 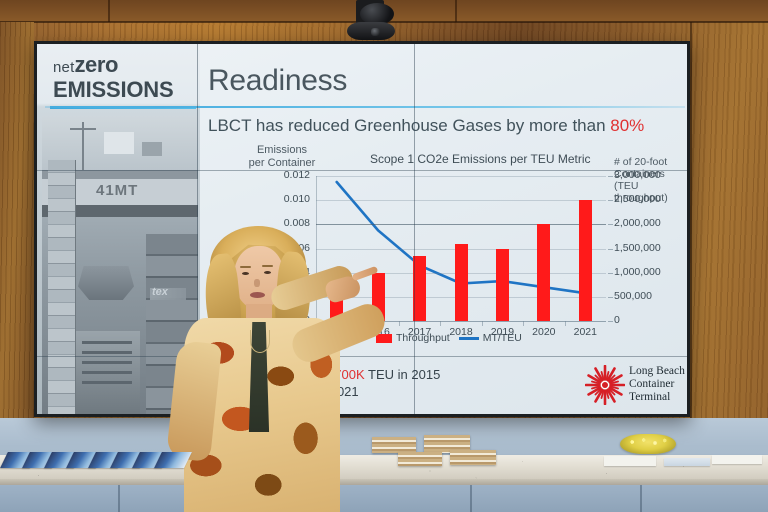 I want to click on lbct-logo: Long Beach Container Terminal, so click(x=635, y=386).